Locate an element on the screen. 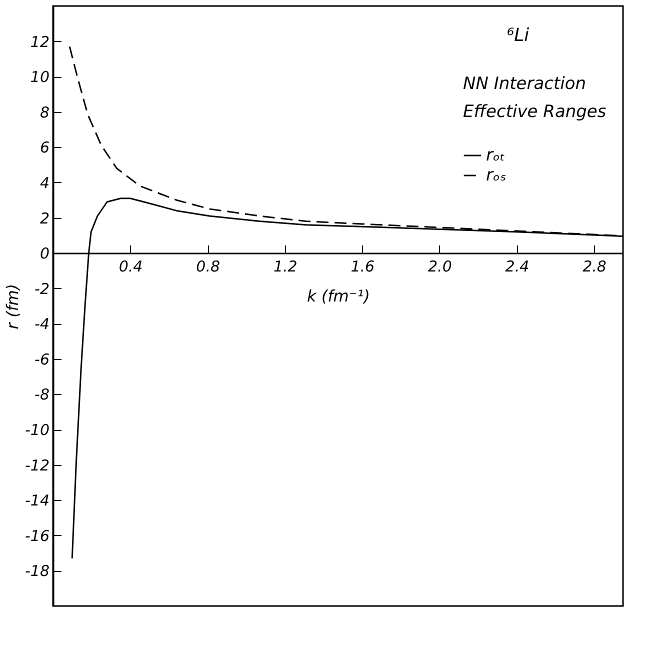 The height and width of the screenshot is (655, 656). x-tick-label: 2.8 is located at coordinates (594, 267).